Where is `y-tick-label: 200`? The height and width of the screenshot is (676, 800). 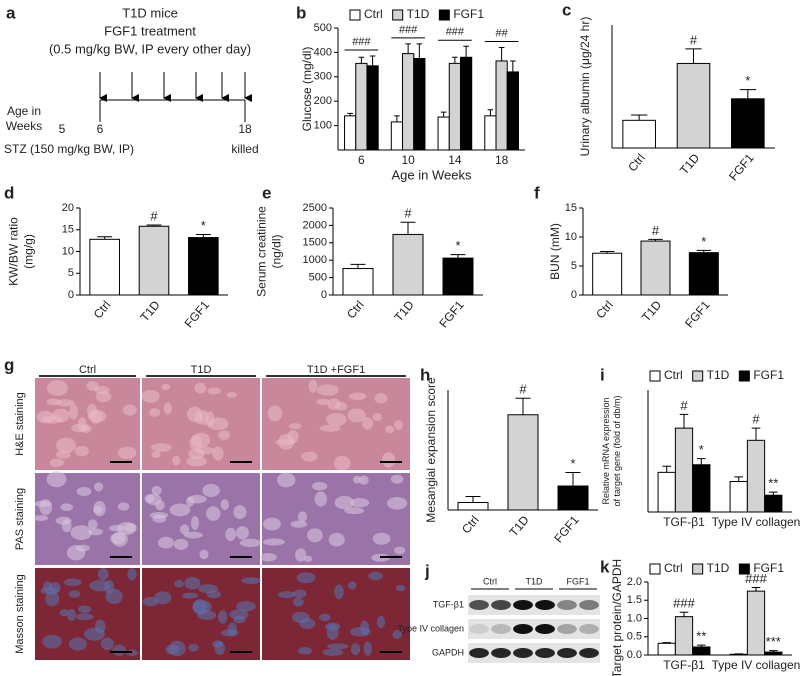
y-tick-label: 200 is located at coordinates (323, 101).